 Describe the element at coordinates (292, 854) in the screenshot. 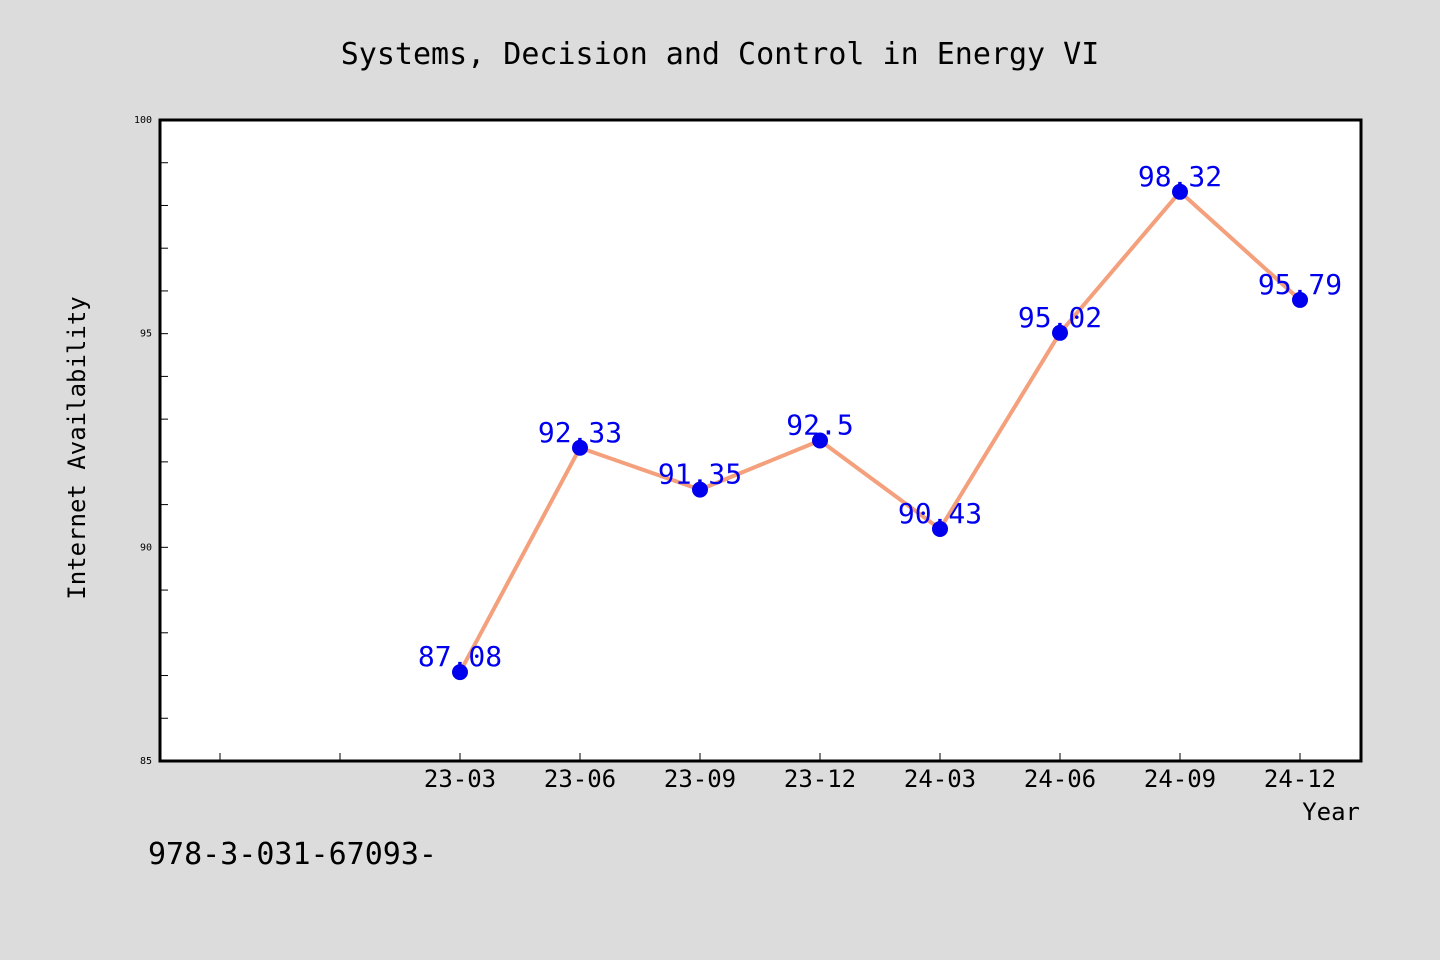

I see `footer-text: 978-3-031-67093-` at that location.